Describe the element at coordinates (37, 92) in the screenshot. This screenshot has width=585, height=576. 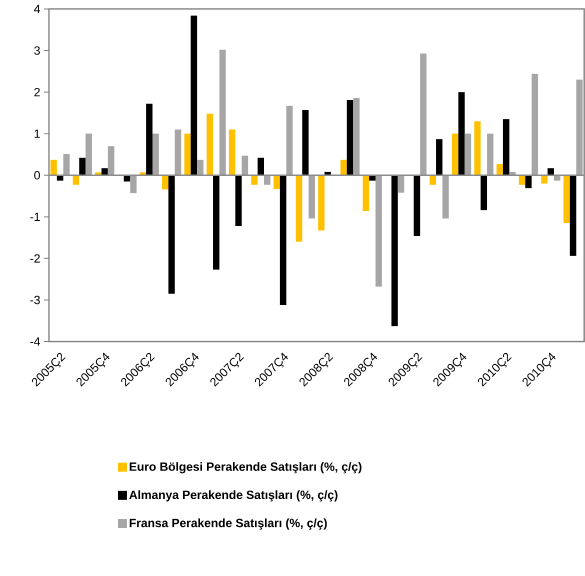
I see `y-tick-label: 2` at that location.